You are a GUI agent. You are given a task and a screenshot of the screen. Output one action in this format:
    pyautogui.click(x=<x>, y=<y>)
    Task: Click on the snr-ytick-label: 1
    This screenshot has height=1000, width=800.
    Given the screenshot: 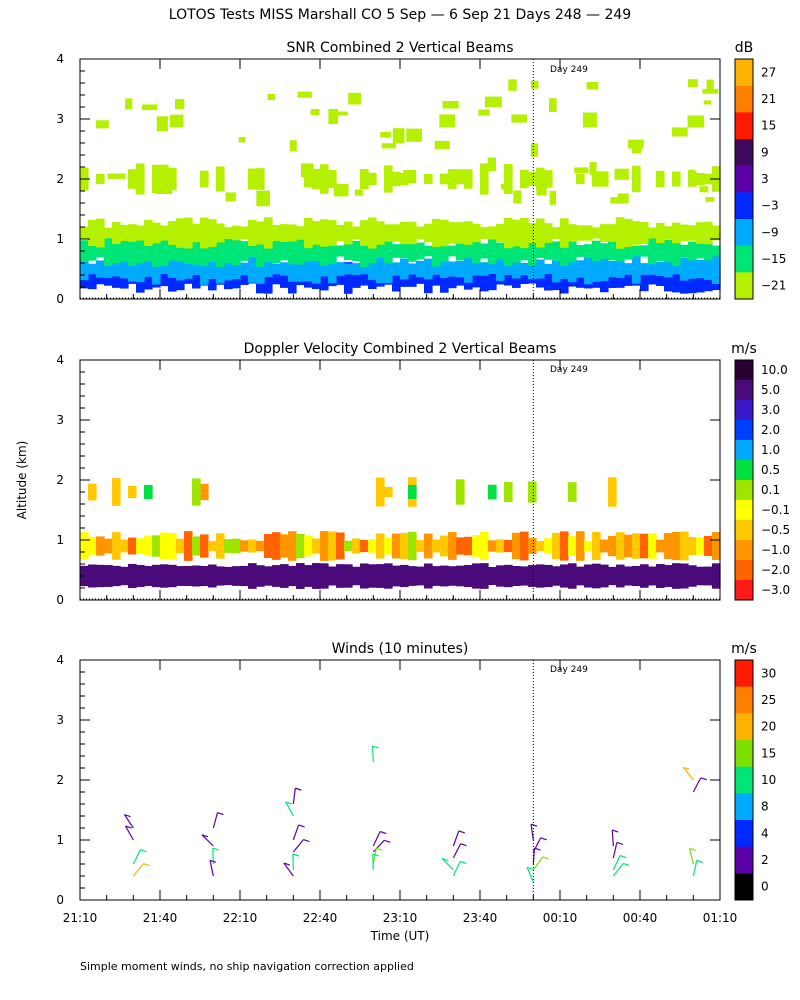 What is the action you would take?
    pyautogui.click(x=60, y=239)
    